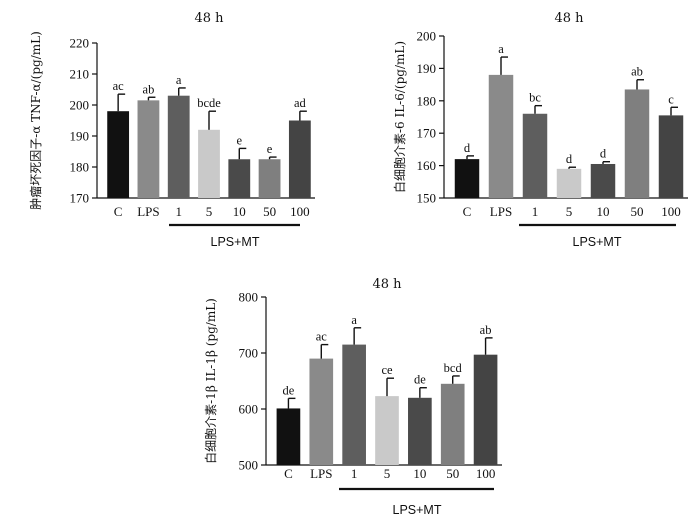 This screenshot has height=524, width=700. I want to click on y-axis-label: 白细胞介素-1β IL-1β (pg/mL), so click(210, 381).